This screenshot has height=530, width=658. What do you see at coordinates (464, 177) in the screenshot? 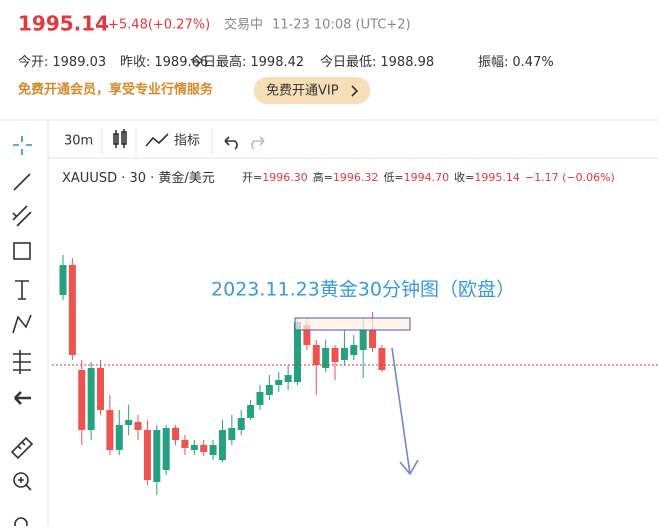
I see `ohlc-label: 收=` at bounding box center [464, 177].